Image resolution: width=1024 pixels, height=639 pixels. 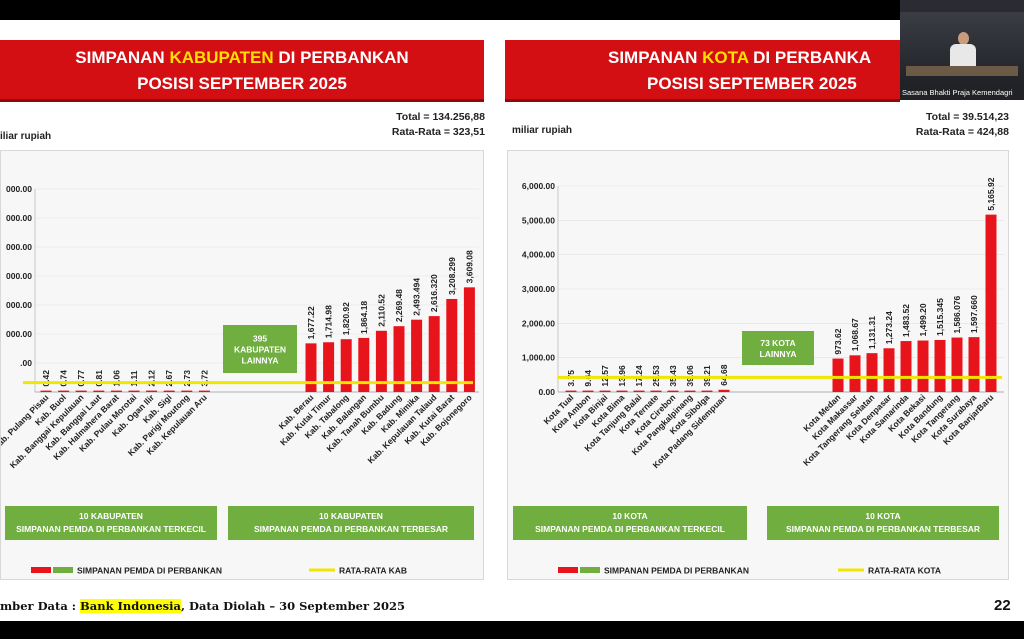 I want to click on kabupaten-title: SIMPANAN KABUPATEN DI PERBANKAN, so click(x=242, y=58).